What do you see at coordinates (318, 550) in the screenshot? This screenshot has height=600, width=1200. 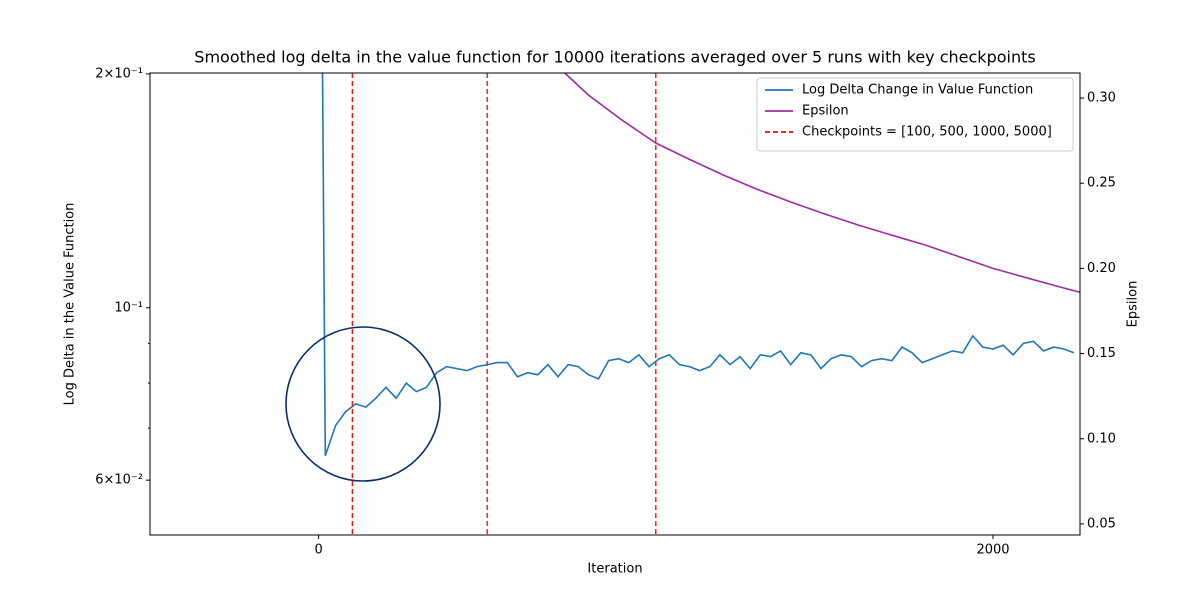 I see `x-tick-label: 0` at bounding box center [318, 550].